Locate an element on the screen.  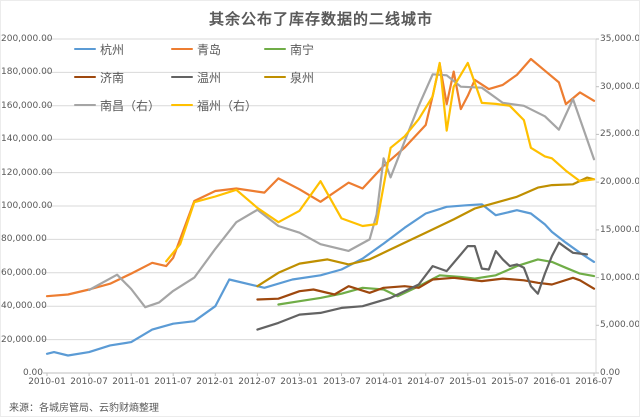
y-axis-right-tick-label: 30,000.00 is located at coordinates (620, 87).